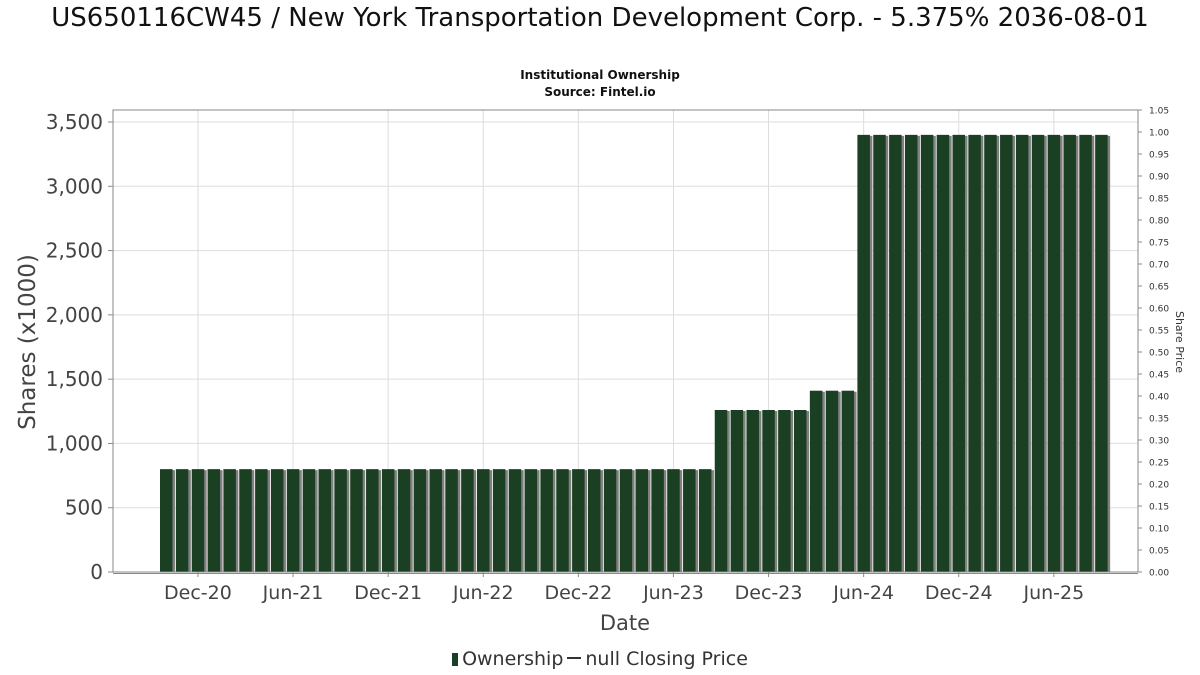  What do you see at coordinates (28, 342) in the screenshot?
I see `y-axis-label: Shares (x1000)` at bounding box center [28, 342].